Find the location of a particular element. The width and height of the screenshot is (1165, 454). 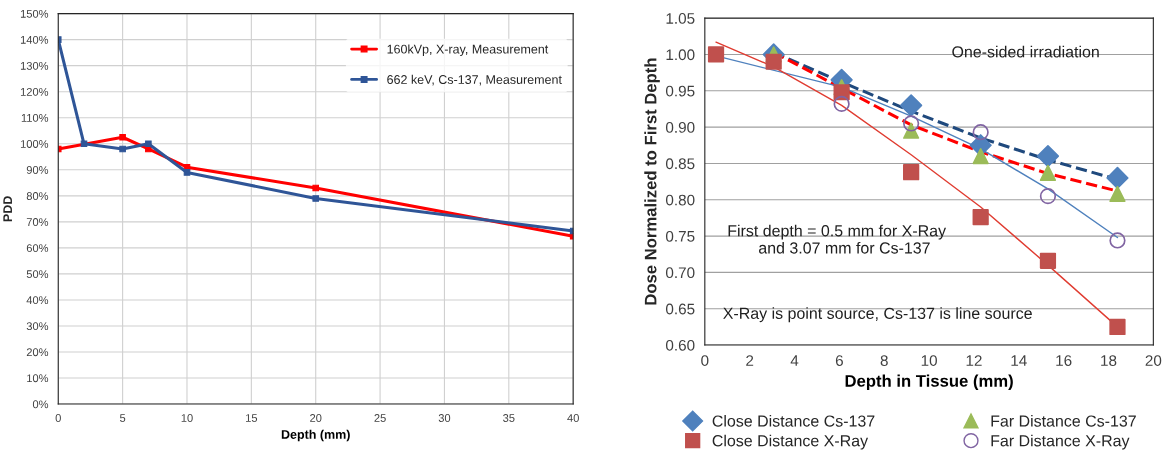

y-tick-label: 80% is located at coordinates (37, 196).